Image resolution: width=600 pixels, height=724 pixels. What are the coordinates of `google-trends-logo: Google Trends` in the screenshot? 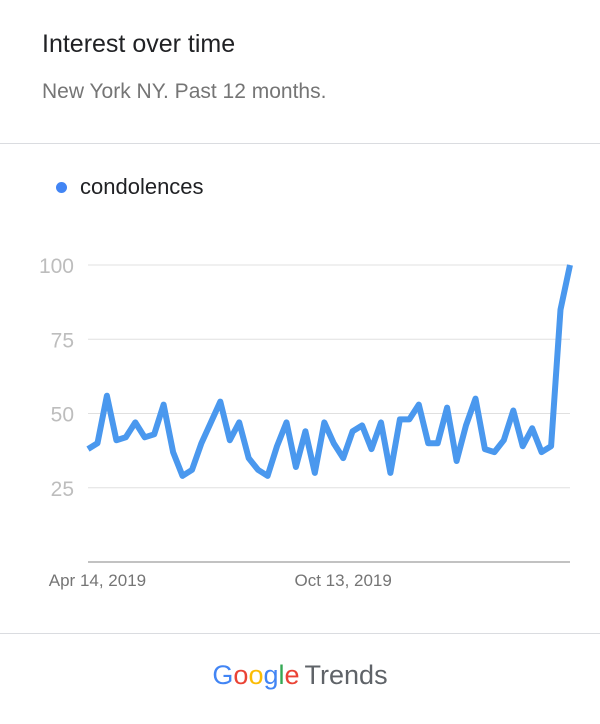 It's located at (300, 675).